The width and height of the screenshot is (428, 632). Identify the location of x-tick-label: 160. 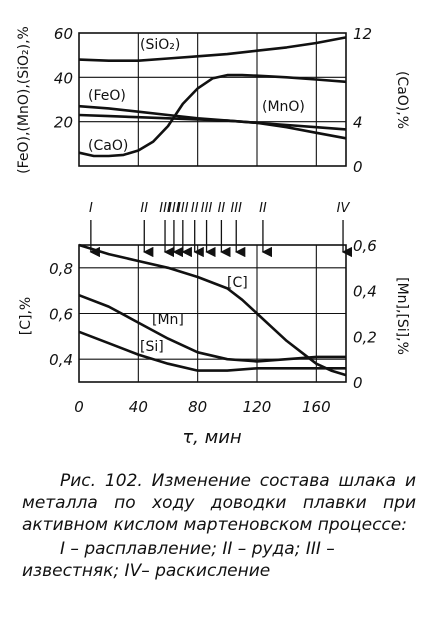
(316, 407).